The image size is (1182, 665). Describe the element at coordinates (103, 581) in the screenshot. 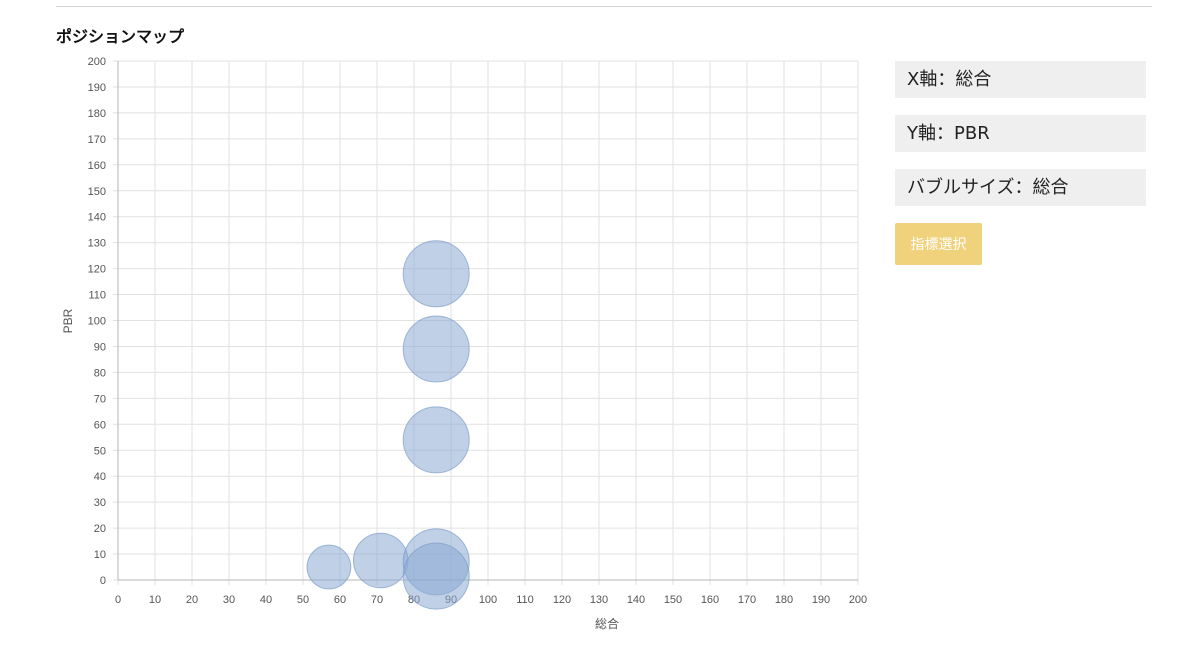

I see `y-tick-label: 0` at that location.